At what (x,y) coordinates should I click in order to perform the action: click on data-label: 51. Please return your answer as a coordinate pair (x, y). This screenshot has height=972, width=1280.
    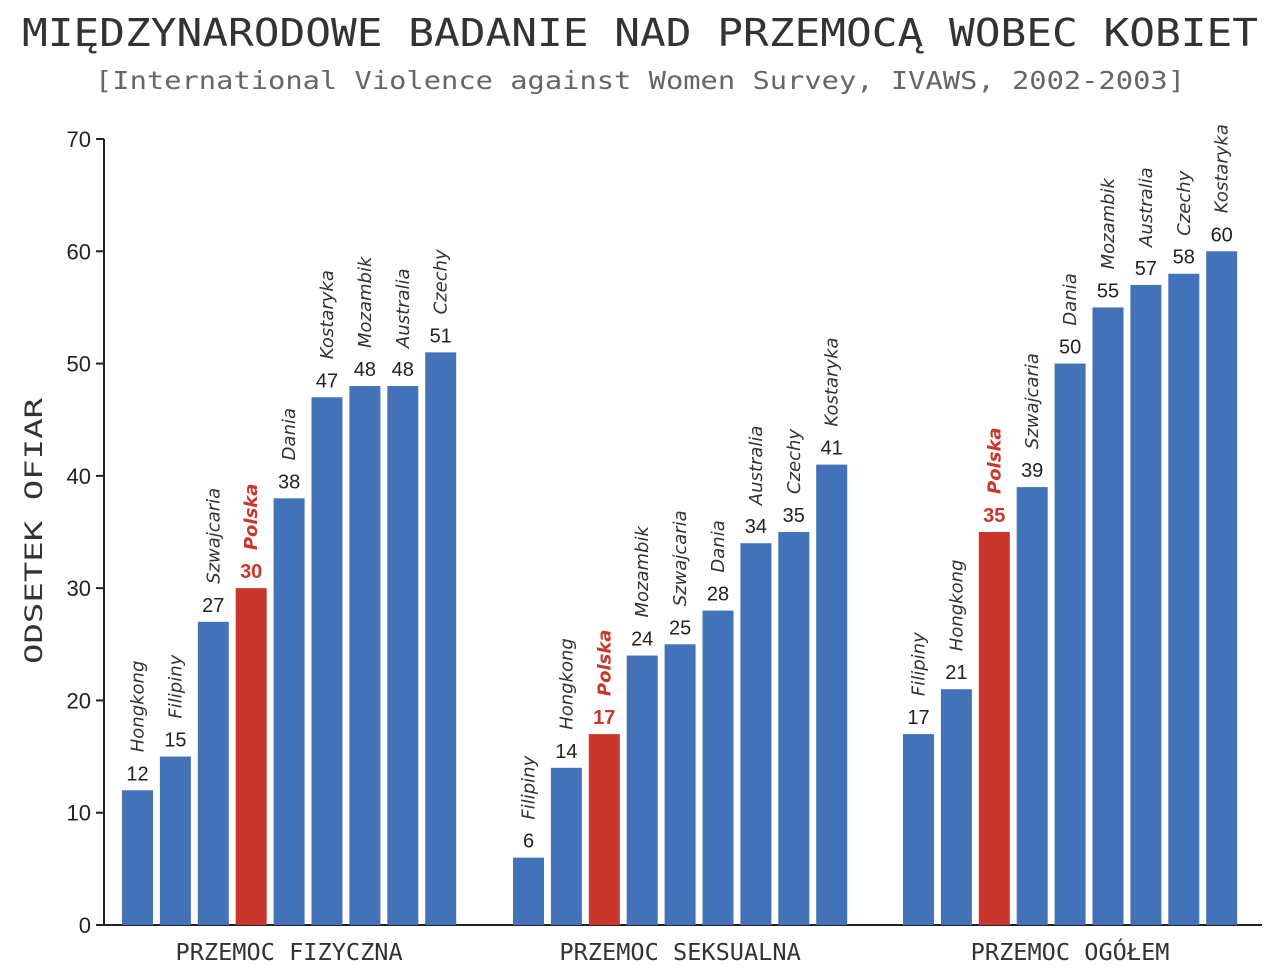
    Looking at the image, I should click on (441, 336).